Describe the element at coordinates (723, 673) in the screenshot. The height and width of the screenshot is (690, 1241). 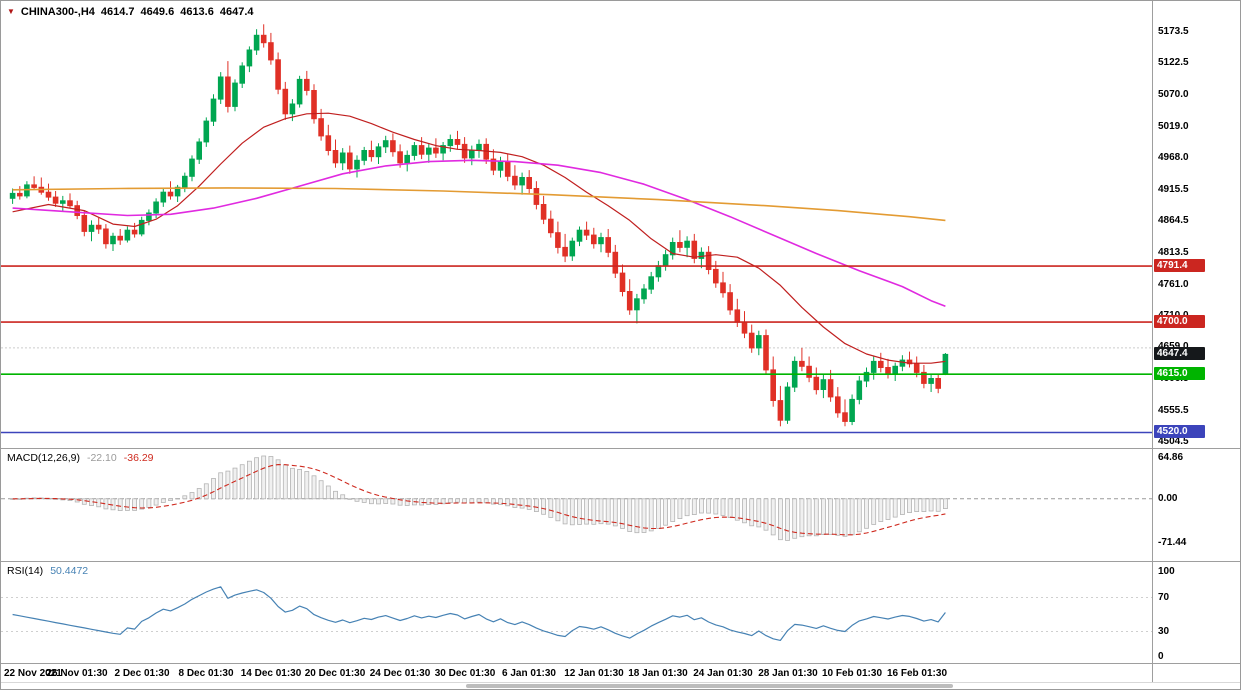
I see `time-axis-label: 24 Jan 01:30` at that location.